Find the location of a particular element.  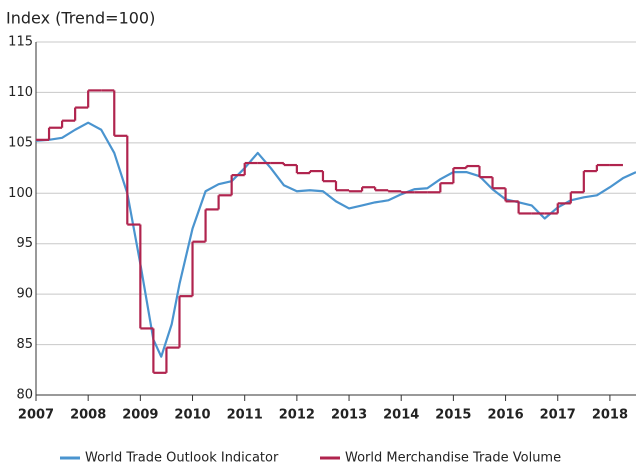

chart-title: Index (Trend=100) is located at coordinates (80, 18).